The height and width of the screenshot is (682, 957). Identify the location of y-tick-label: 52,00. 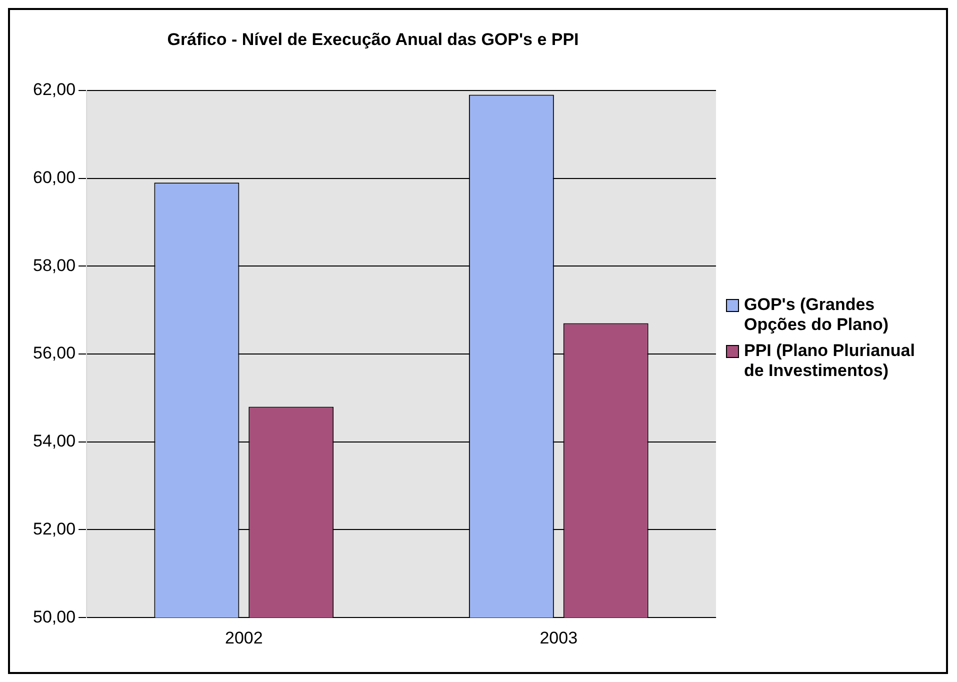
(54, 528).